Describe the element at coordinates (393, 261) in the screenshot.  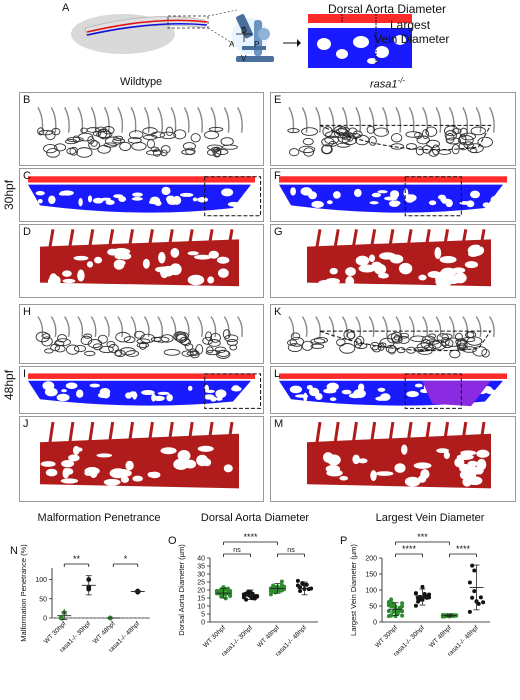
I see `image-panel-g: G` at that location.